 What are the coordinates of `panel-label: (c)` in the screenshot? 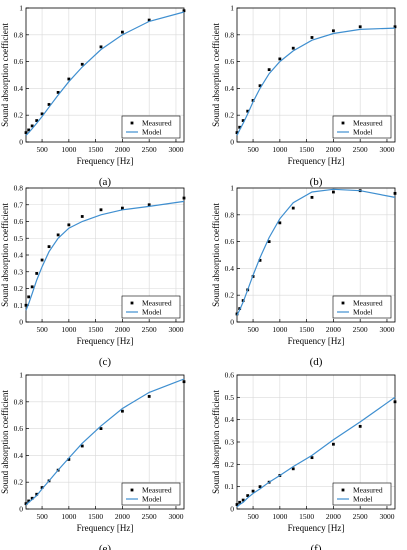 It's located at (105, 362).